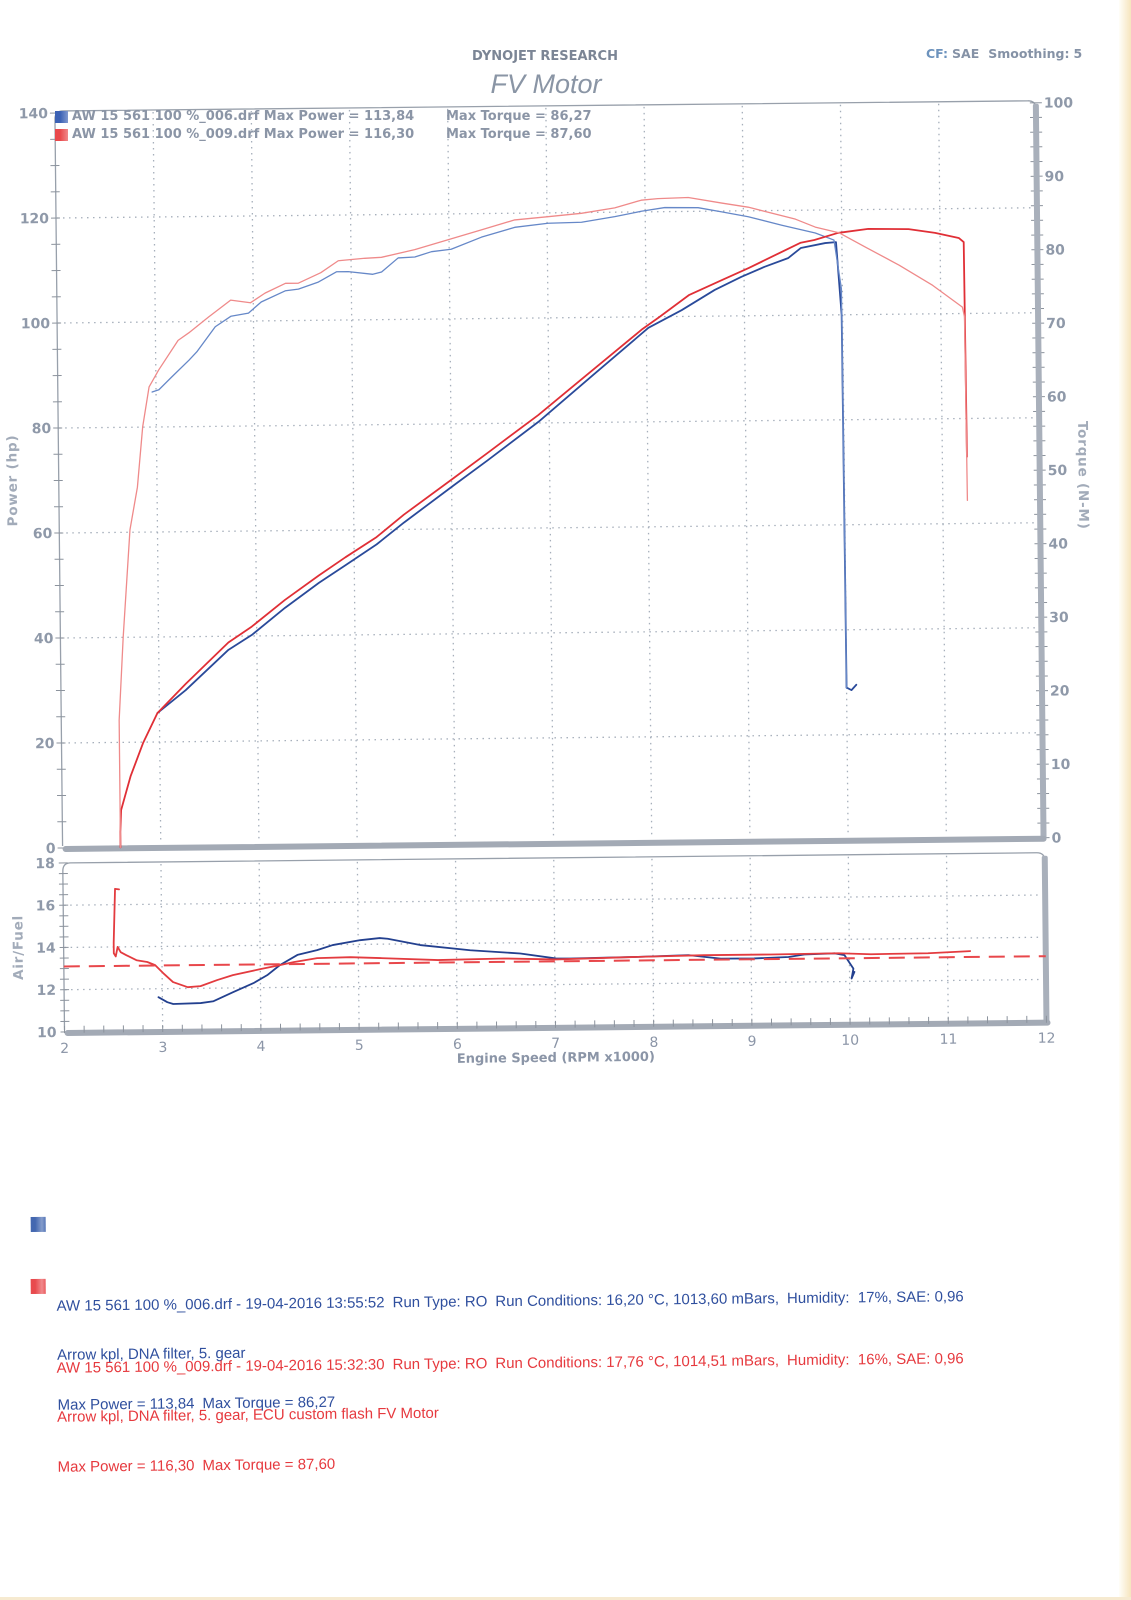 Image resolution: width=1131 pixels, height=1600 pixels. What do you see at coordinates (45, 744) in the screenshot?
I see `y-tick-label: 20` at bounding box center [45, 744].